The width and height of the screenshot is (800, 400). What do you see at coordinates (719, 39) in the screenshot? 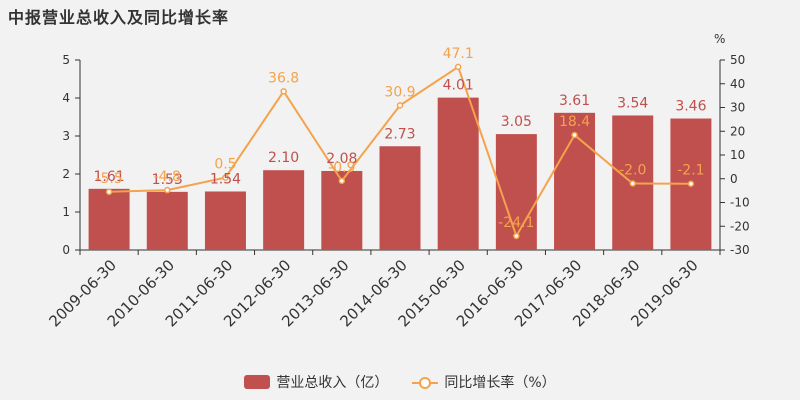
I see `y-right-unit: %` at bounding box center [719, 39].